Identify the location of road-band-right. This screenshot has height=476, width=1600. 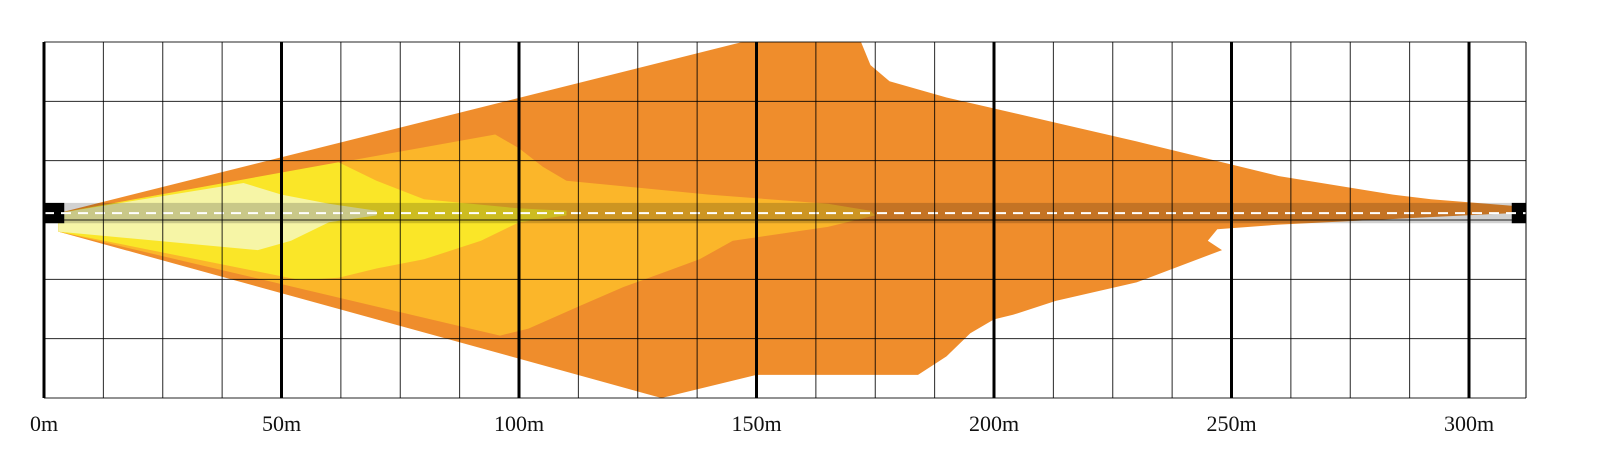
(1518, 213).